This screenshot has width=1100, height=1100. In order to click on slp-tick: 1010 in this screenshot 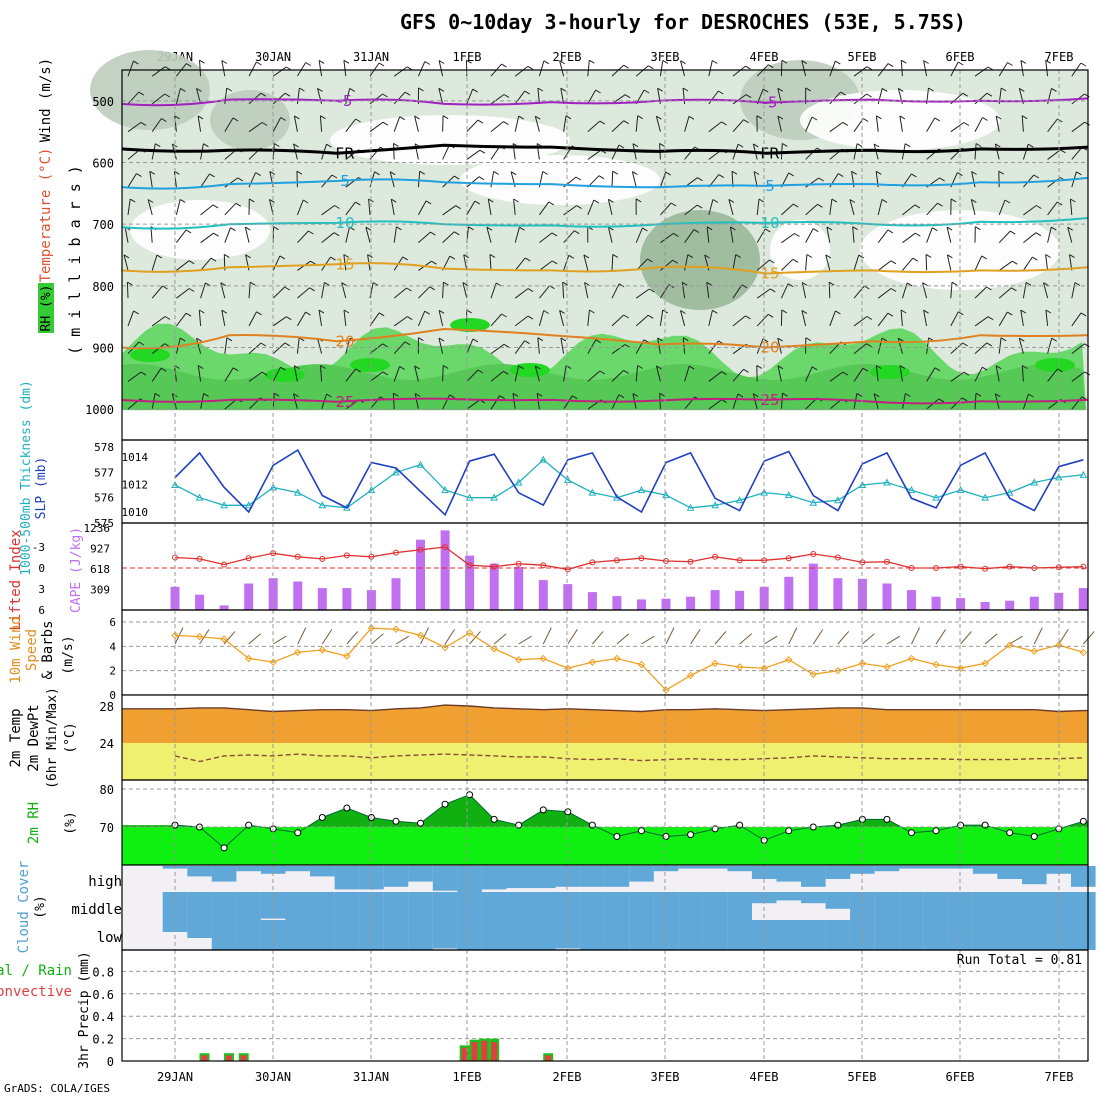, I will do `click(135, 512)`.